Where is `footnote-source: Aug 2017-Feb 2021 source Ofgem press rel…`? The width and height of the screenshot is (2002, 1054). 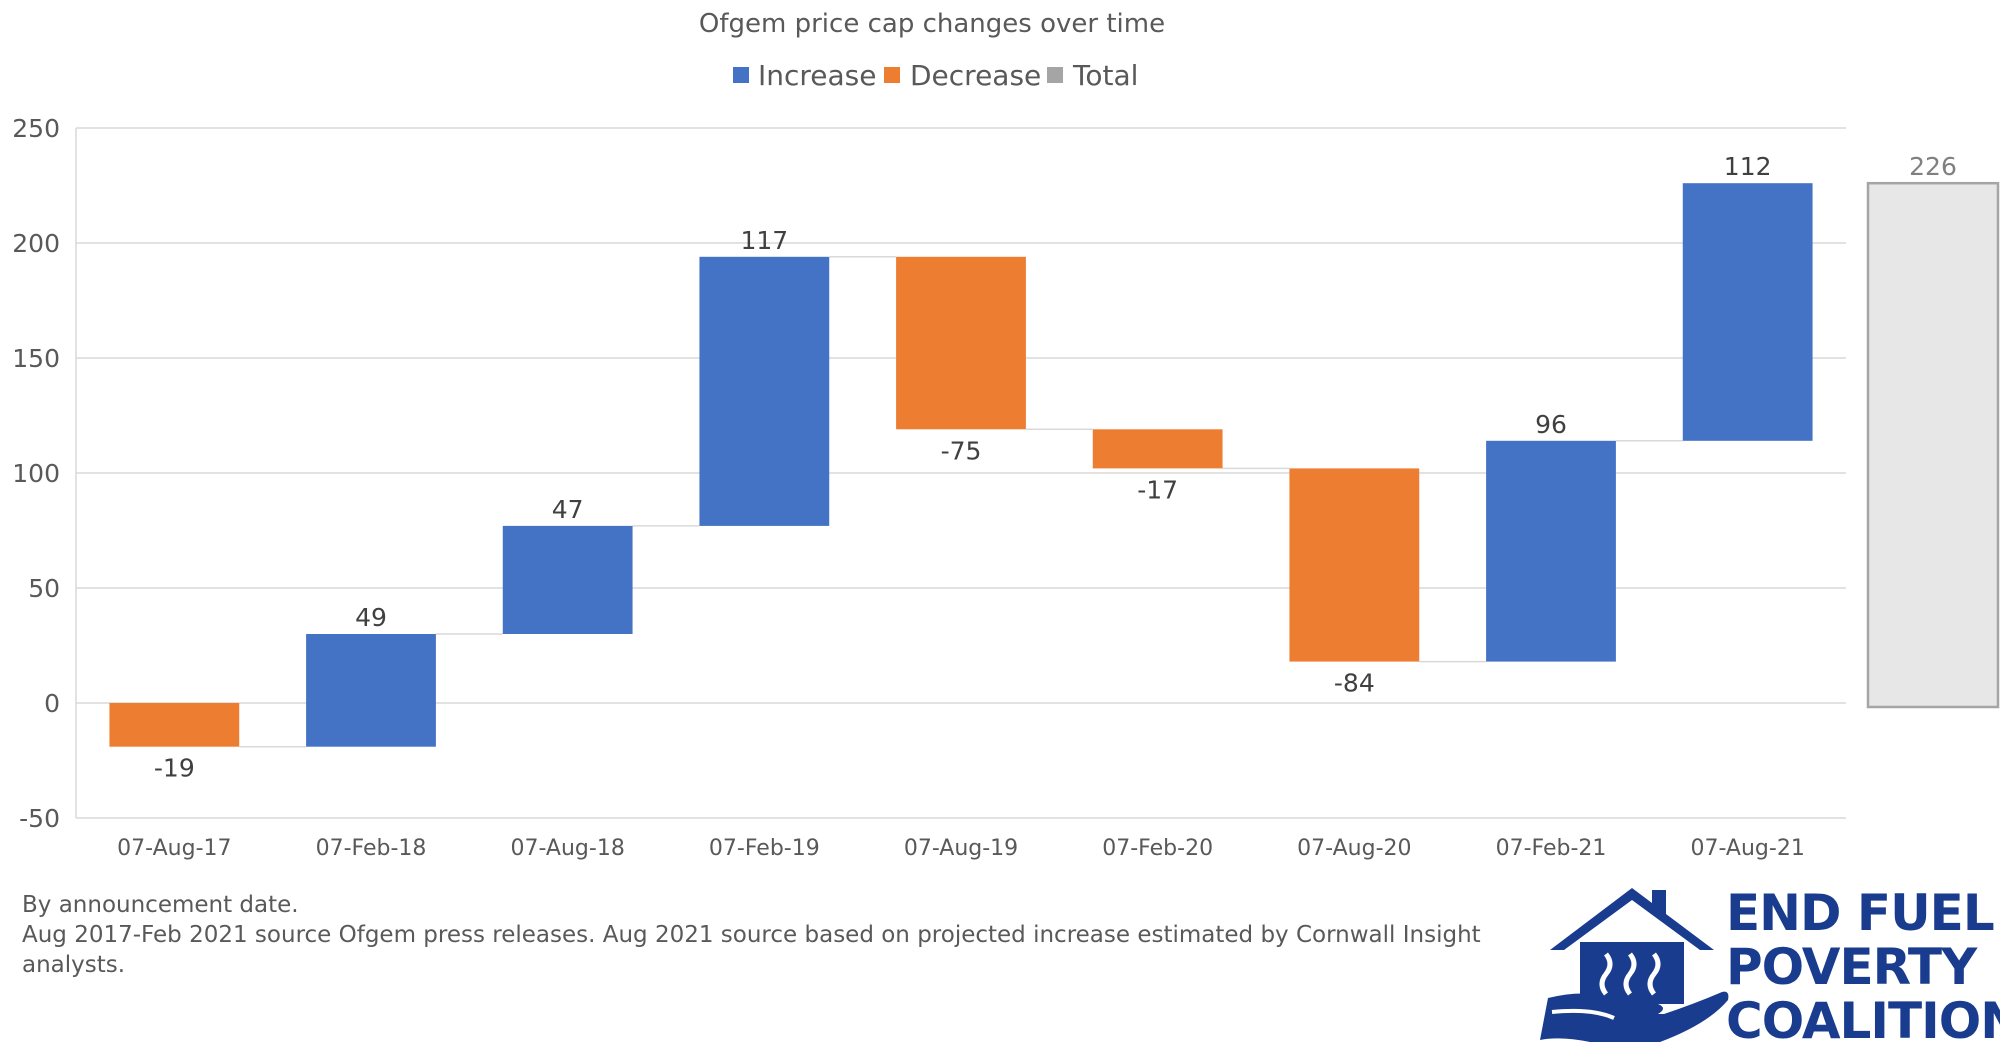 footnote-source: Aug 2017-Feb 2021 source Ofgem press rel… is located at coordinates (751, 950).